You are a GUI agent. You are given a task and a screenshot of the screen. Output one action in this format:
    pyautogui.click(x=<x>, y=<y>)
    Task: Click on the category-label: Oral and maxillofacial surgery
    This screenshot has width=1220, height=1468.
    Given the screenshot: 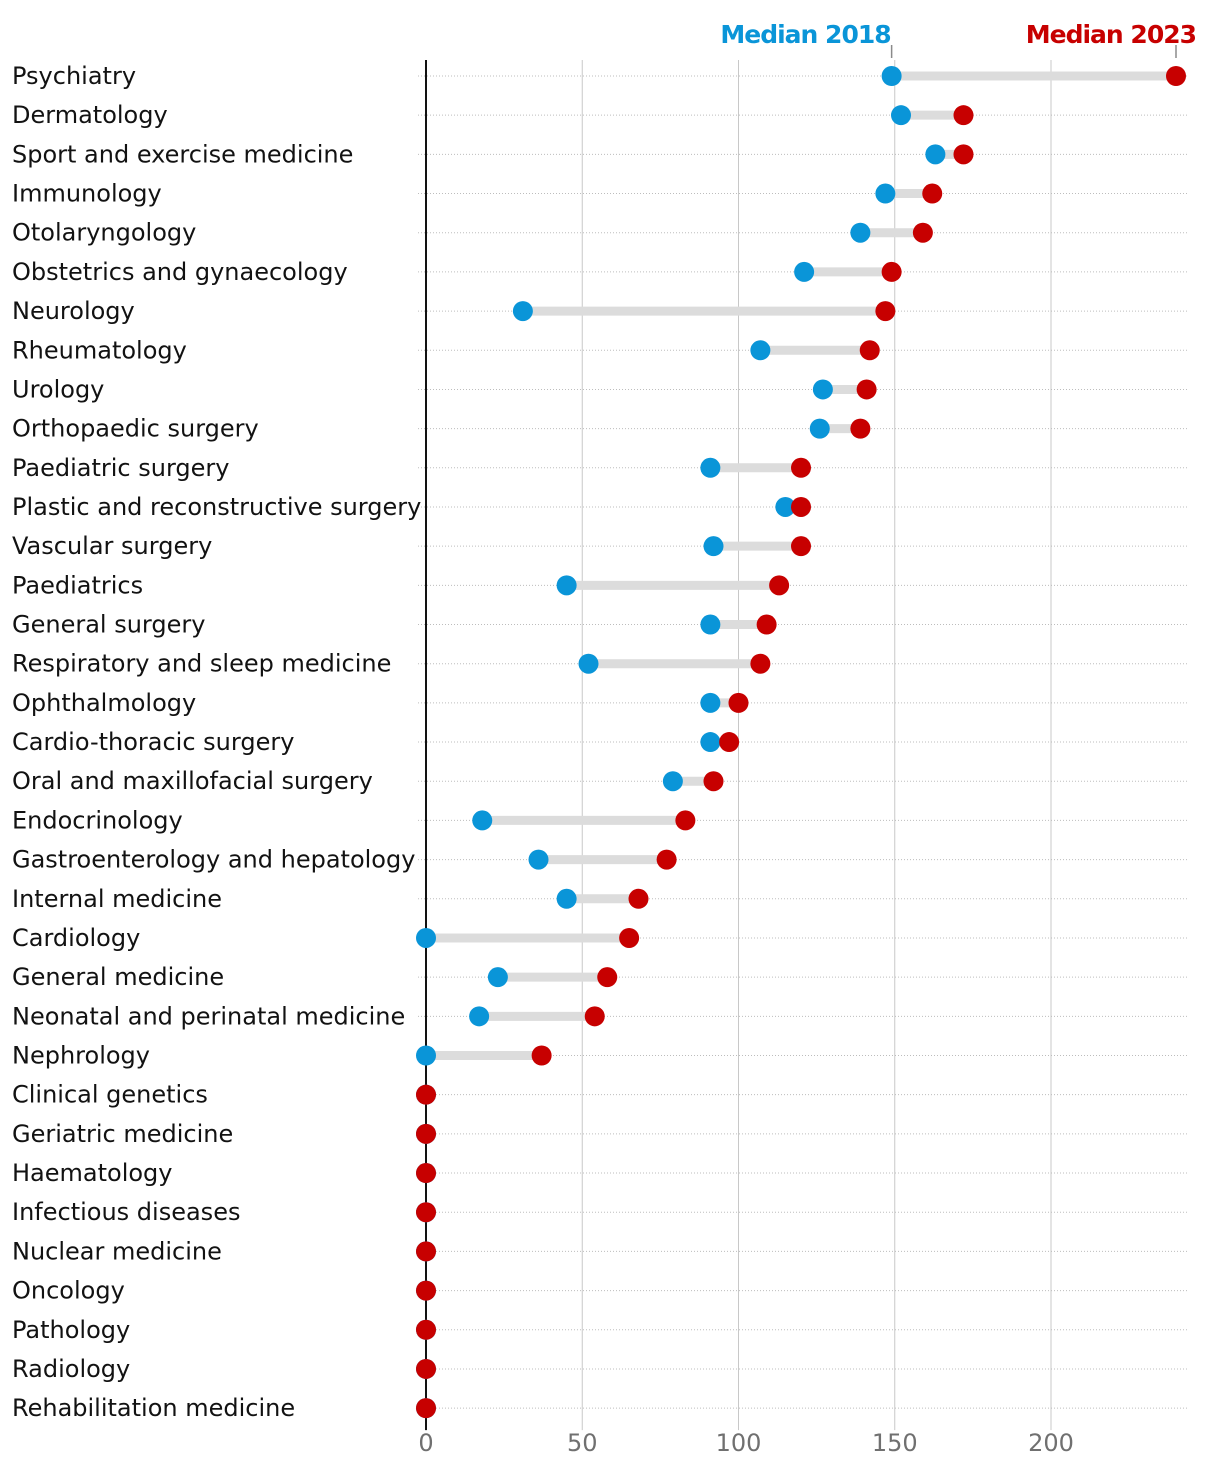 What is the action you would take?
    pyautogui.click(x=192, y=781)
    